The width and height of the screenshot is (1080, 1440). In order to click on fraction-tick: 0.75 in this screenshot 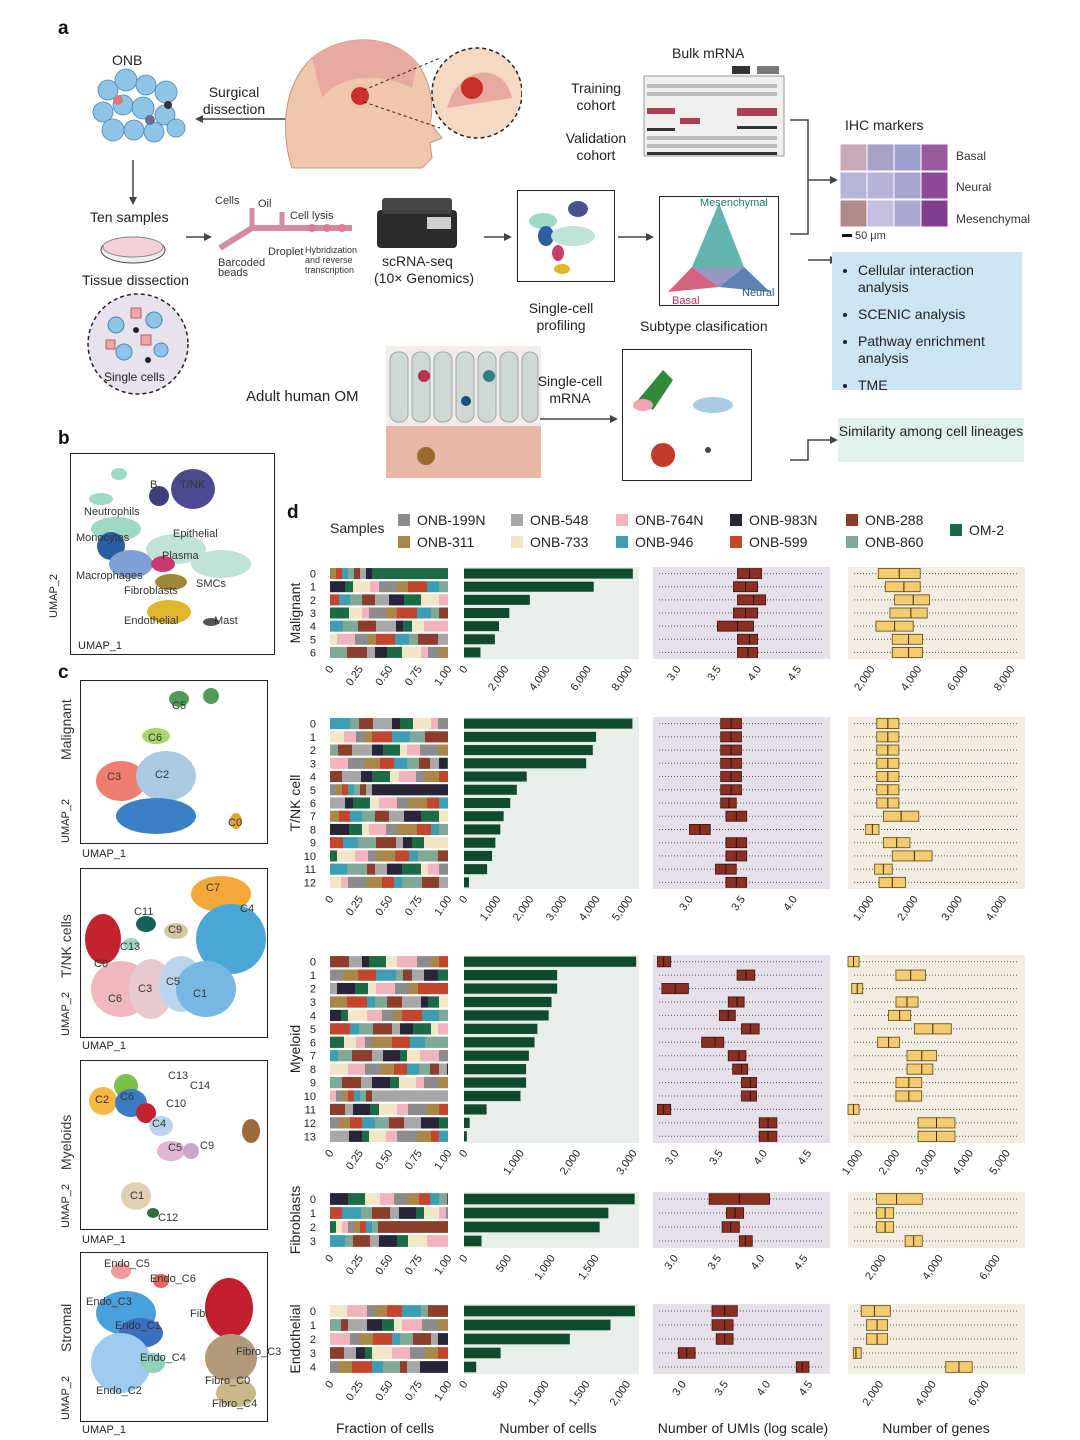, I will do `click(414, 676)`.